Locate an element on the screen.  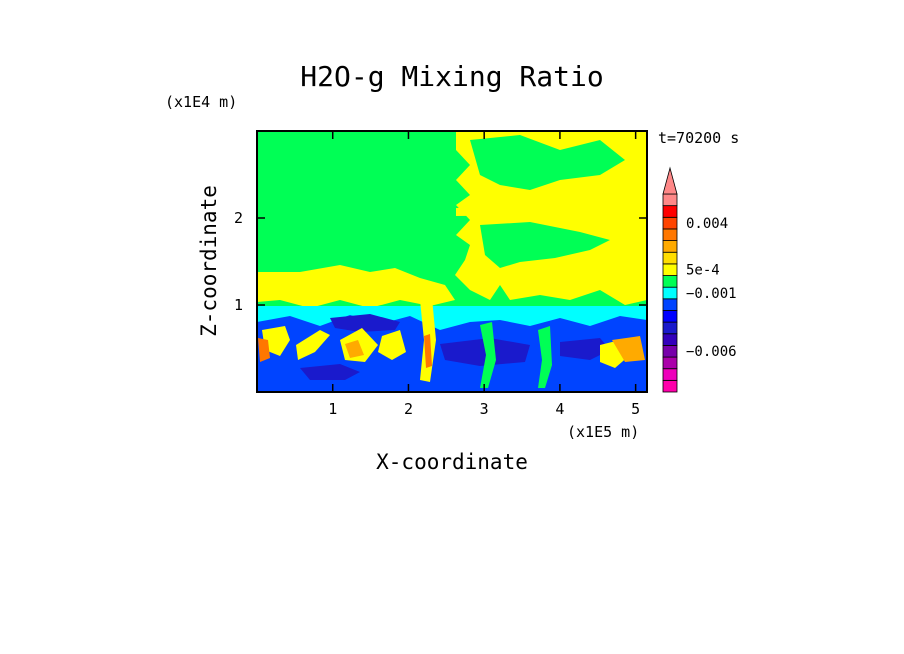
colorbar-label: −0.001 is located at coordinates (711, 294).